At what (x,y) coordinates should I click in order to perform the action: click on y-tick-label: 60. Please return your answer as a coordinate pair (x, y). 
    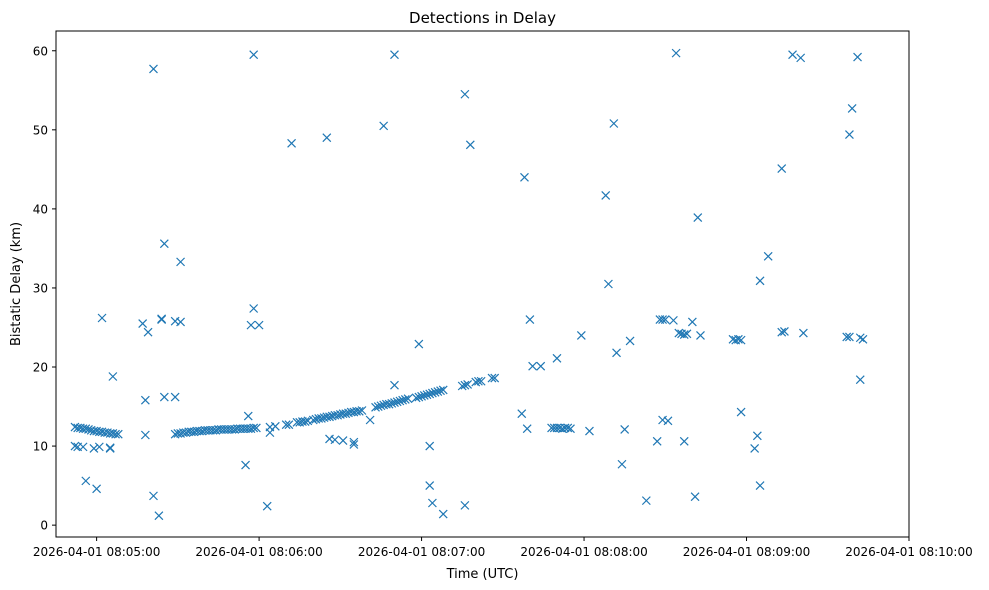
    Looking at the image, I should click on (40, 51).